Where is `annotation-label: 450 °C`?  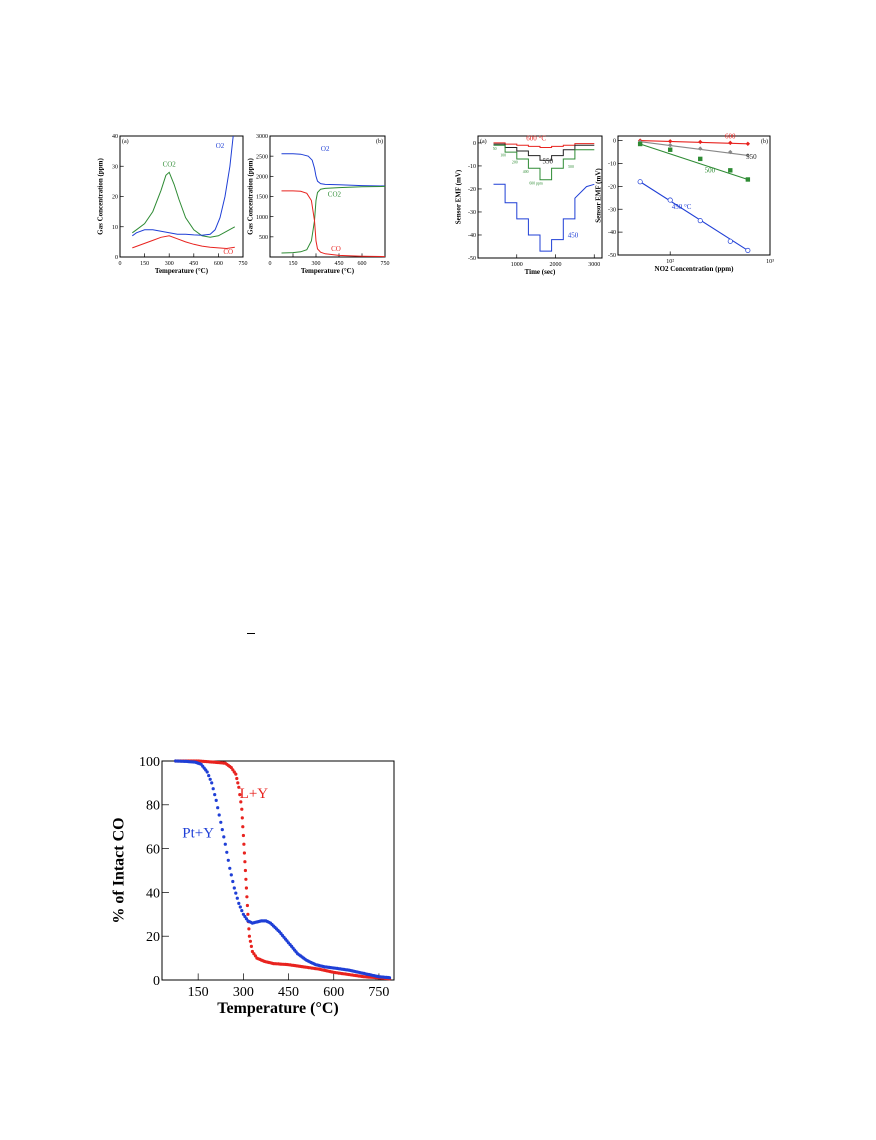
annotation-label: 450 °C is located at coordinates (682, 207).